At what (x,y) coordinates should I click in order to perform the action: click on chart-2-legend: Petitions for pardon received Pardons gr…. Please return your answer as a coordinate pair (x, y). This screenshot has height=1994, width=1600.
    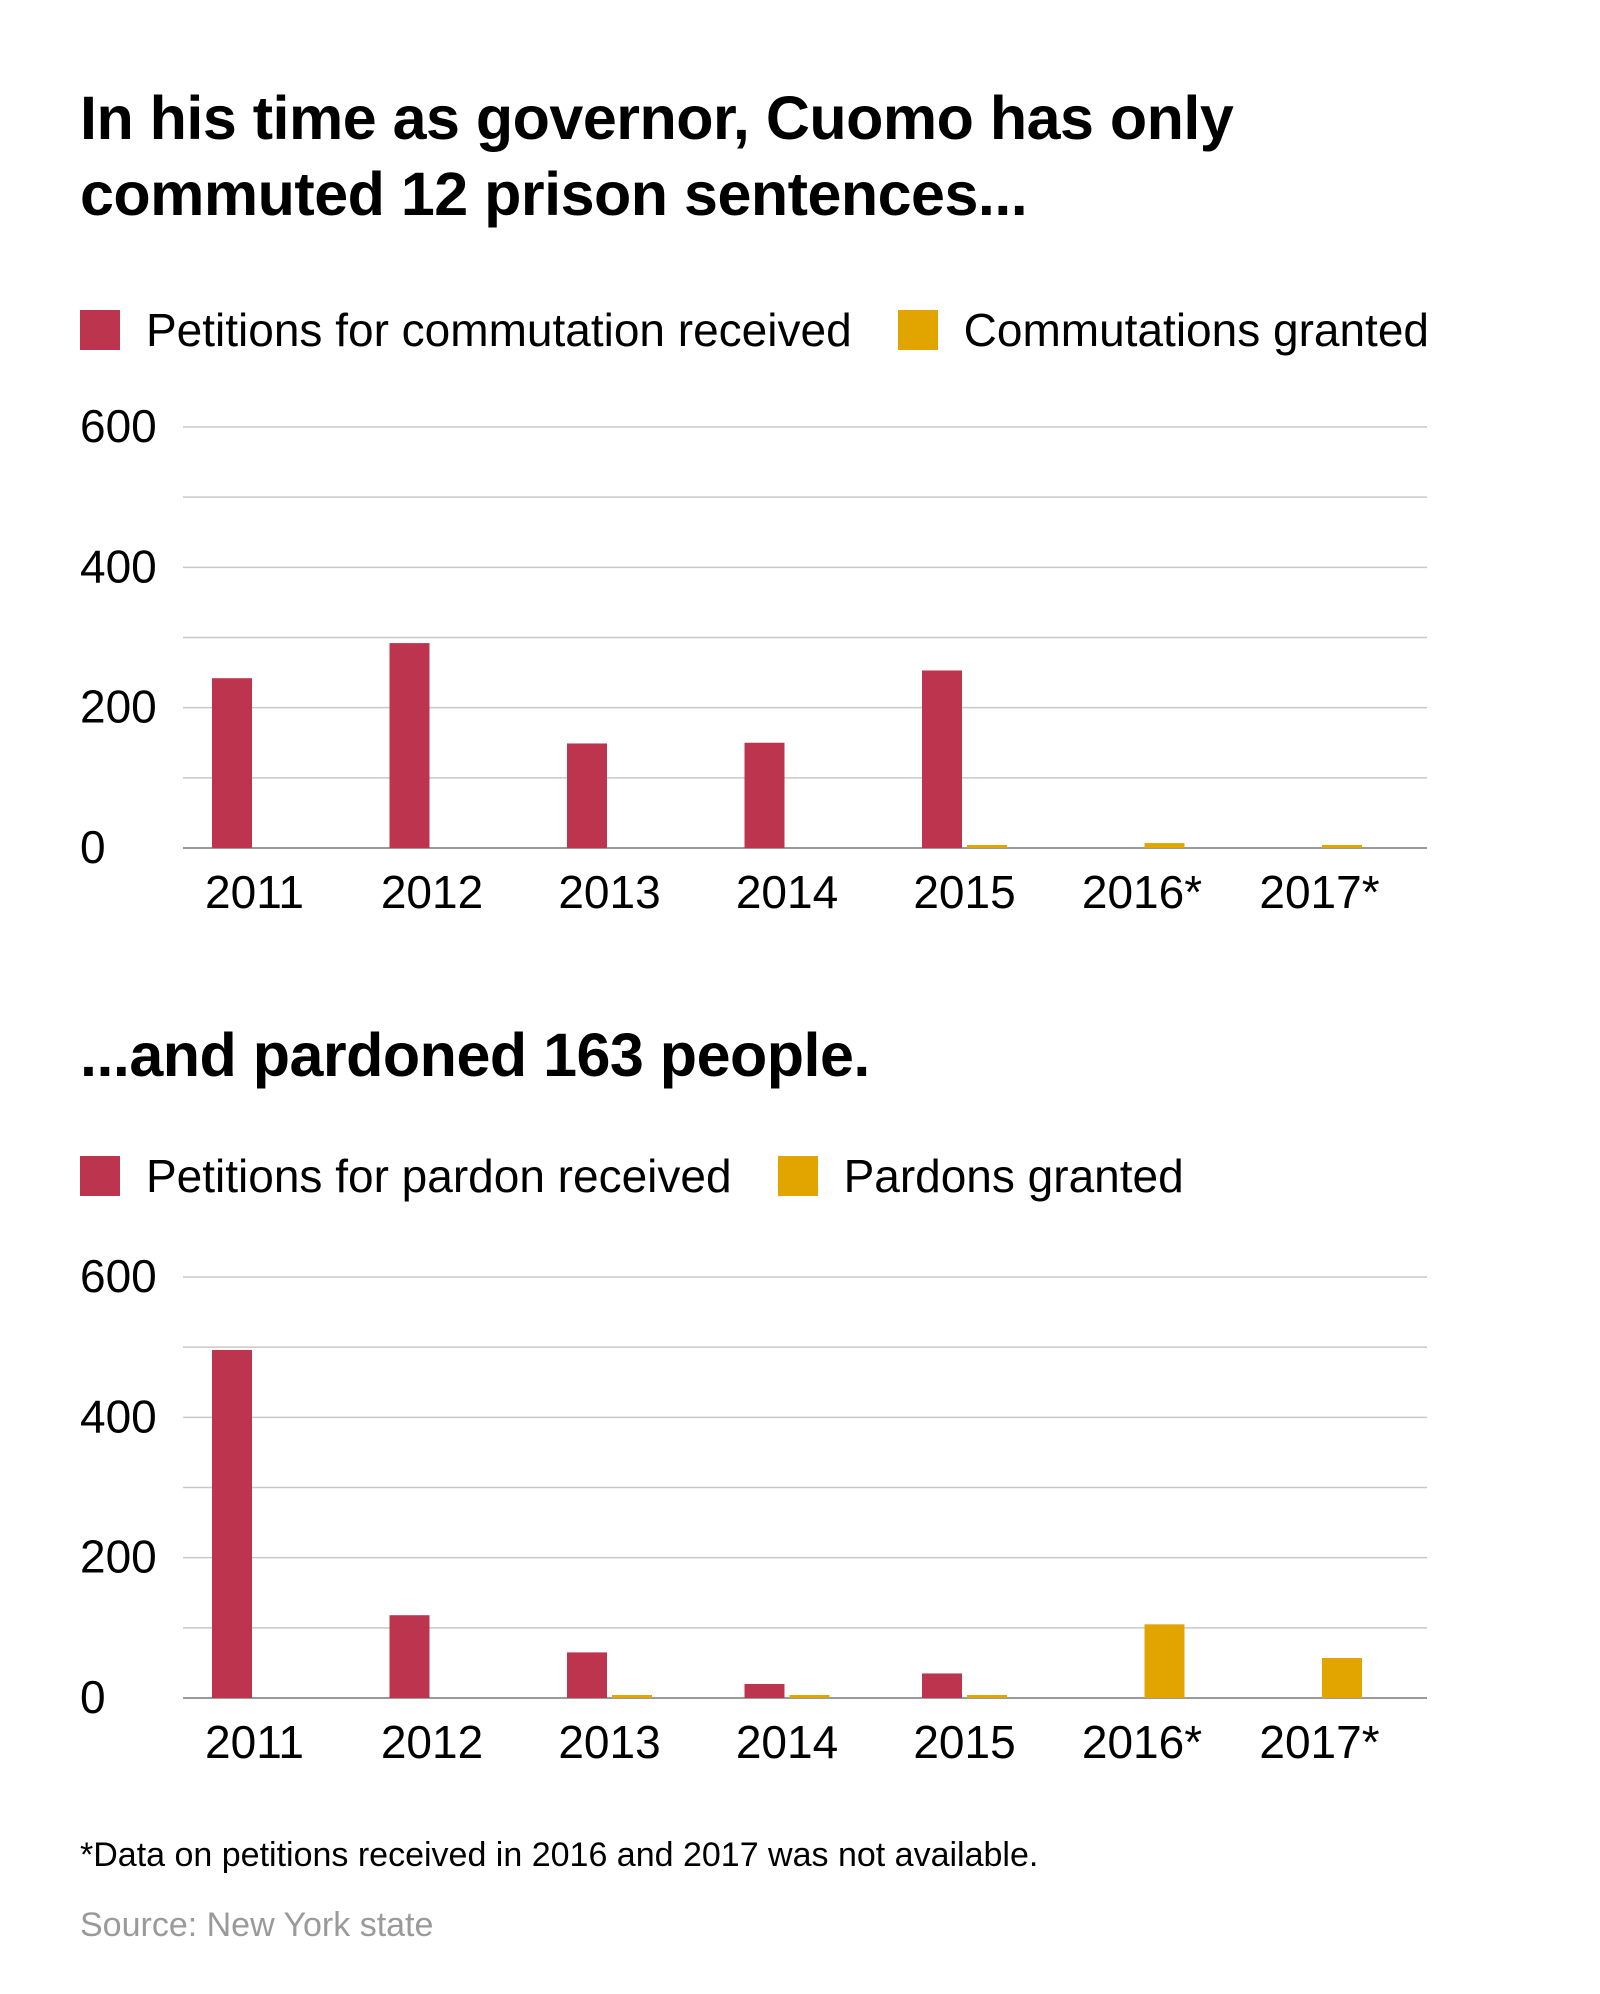
    Looking at the image, I should click on (655, 1176).